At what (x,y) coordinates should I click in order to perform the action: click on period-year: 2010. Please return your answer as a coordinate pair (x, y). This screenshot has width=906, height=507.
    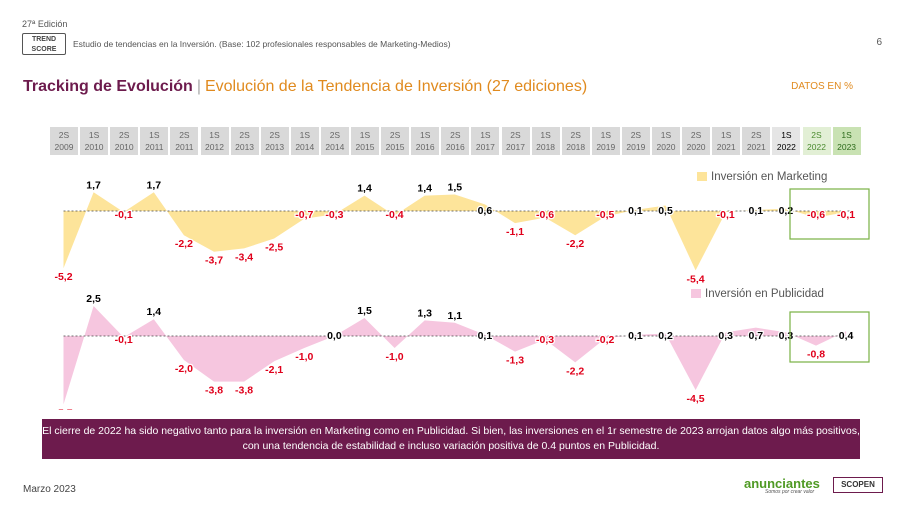
    Looking at the image, I should click on (124, 147).